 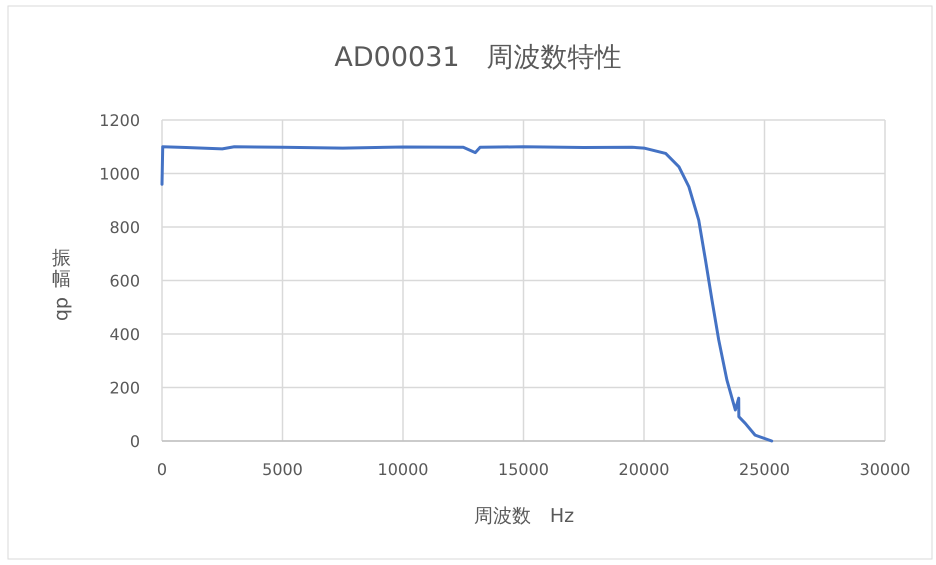 I want to click on y-tick-label: 400, so click(x=124, y=334).